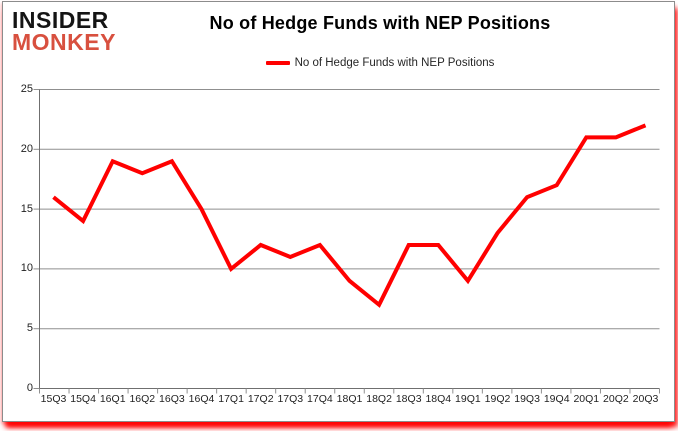 The image size is (678, 431). What do you see at coordinates (616, 399) in the screenshot?
I see `x-axis-label: 20Q2` at bounding box center [616, 399].